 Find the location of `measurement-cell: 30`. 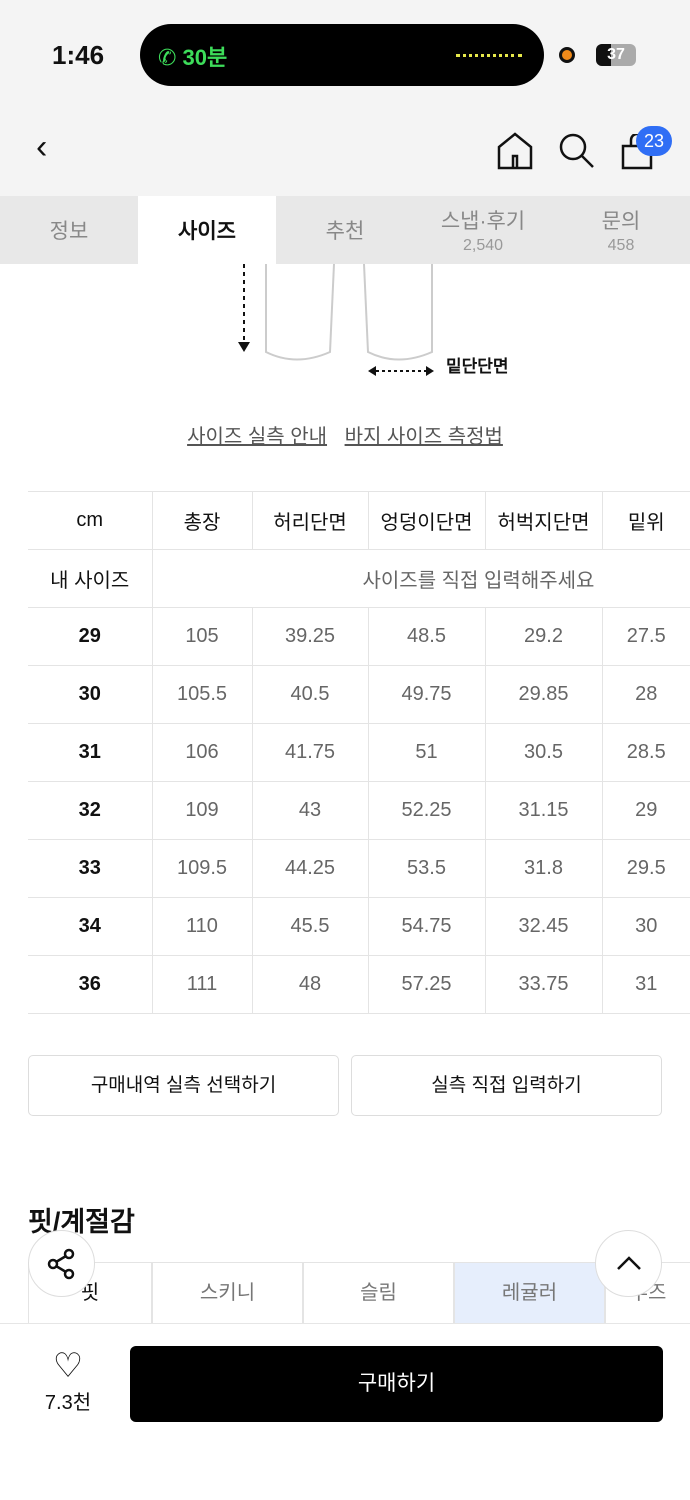

measurement-cell: 30 is located at coordinates (645, 926).